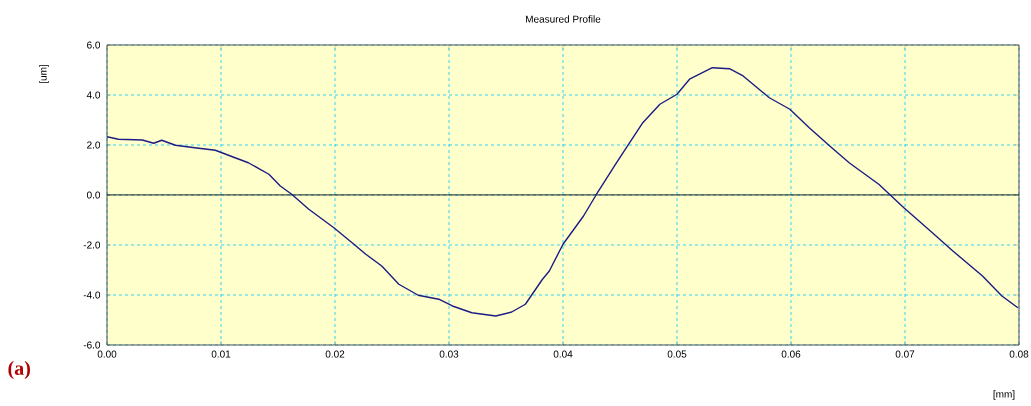  I want to click on x-tick-label: 0.05, so click(677, 354).